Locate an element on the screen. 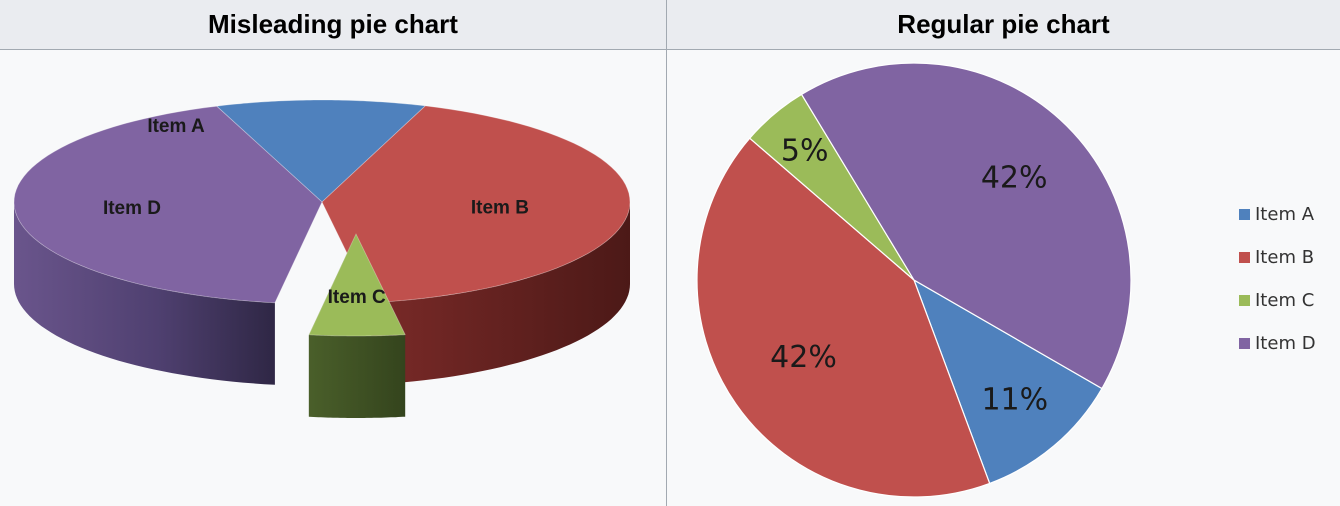  pie-slice-item-b is located at coordinates (476, 204).